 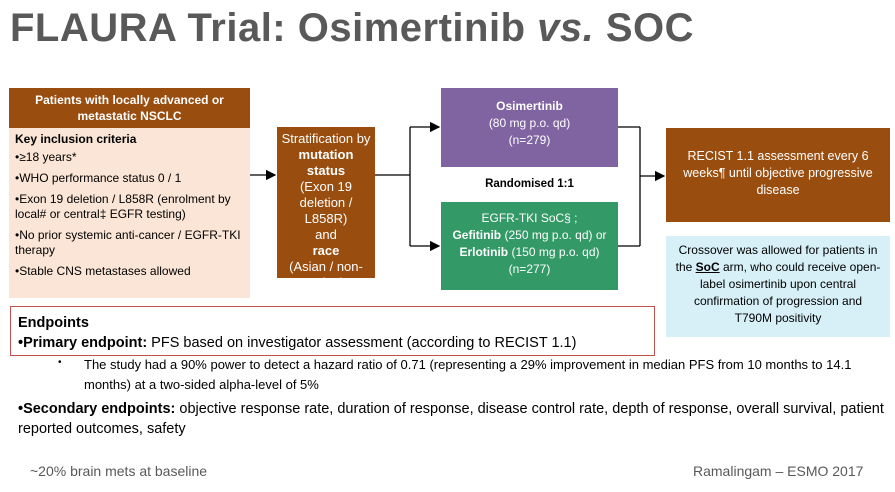 I want to click on secondary-endpoints-label: •Secondary endpoints:, so click(x=97, y=409).